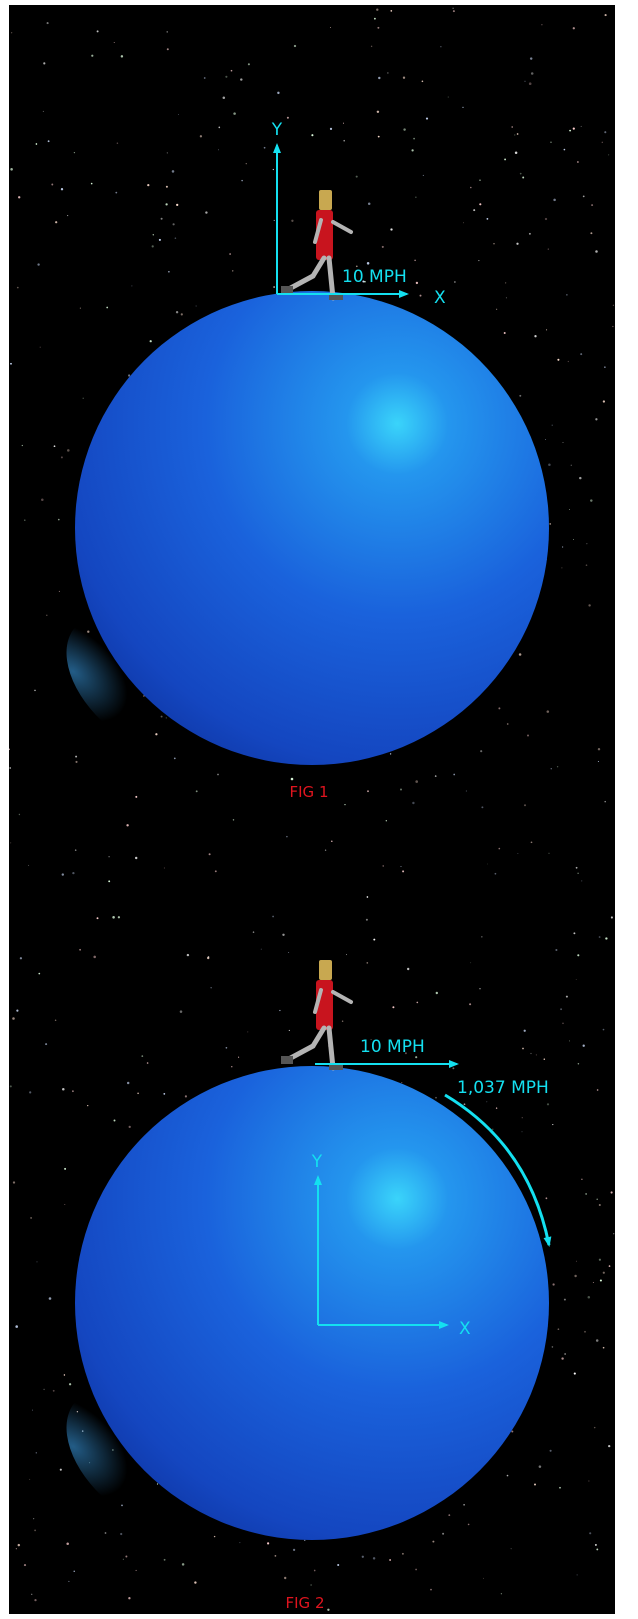  Describe the element at coordinates (305, 1603) in the screenshot. I see `figure-caption: FIG 2` at that location.